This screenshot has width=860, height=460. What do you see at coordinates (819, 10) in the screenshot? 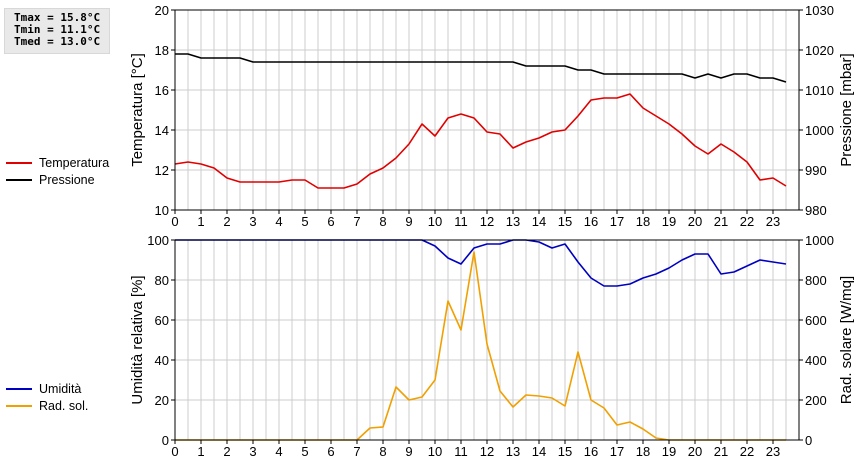
I see `chart0-y2-tick-label: 1030` at bounding box center [819, 10].